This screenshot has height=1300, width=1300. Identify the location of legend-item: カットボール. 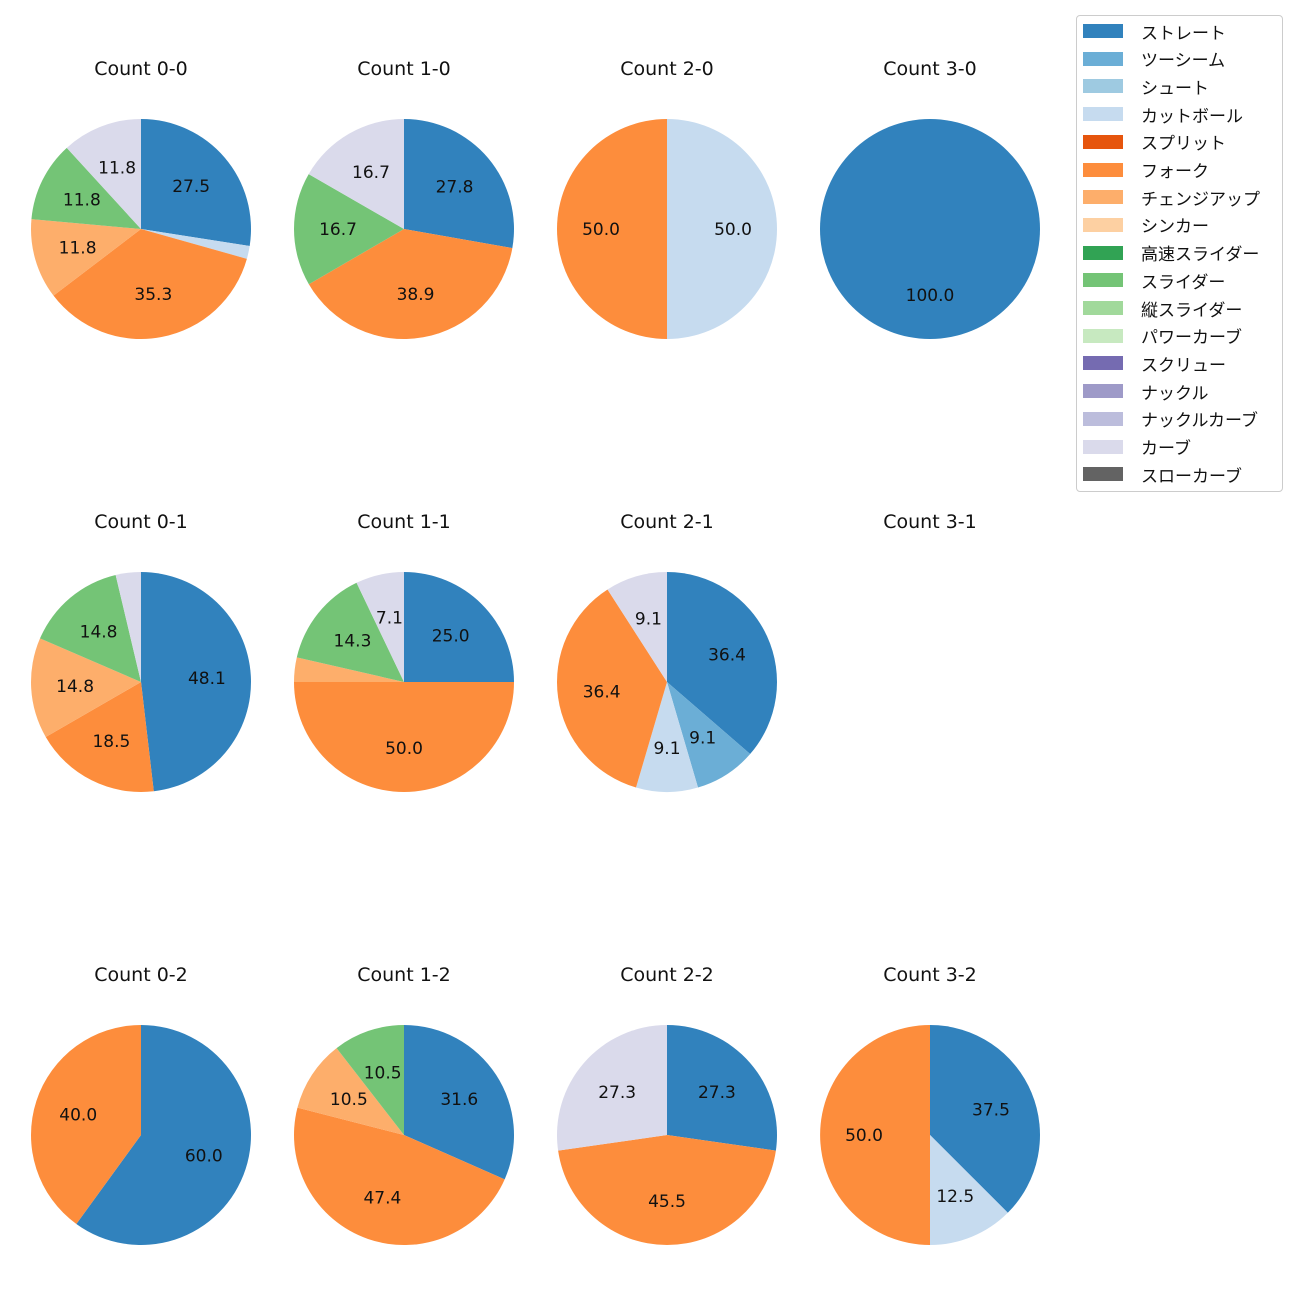
(1163, 115).